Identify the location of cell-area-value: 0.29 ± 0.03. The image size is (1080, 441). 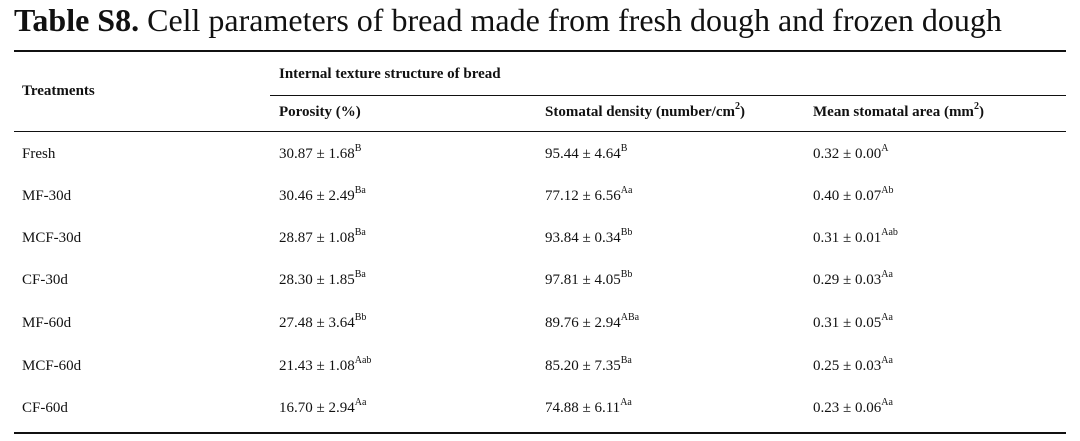
(847, 280).